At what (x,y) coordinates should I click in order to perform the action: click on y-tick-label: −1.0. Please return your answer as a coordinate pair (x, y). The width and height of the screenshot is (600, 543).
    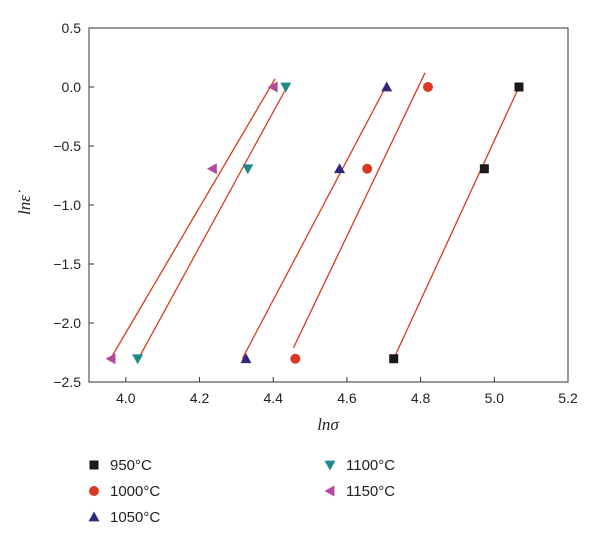
    Looking at the image, I should click on (67, 205).